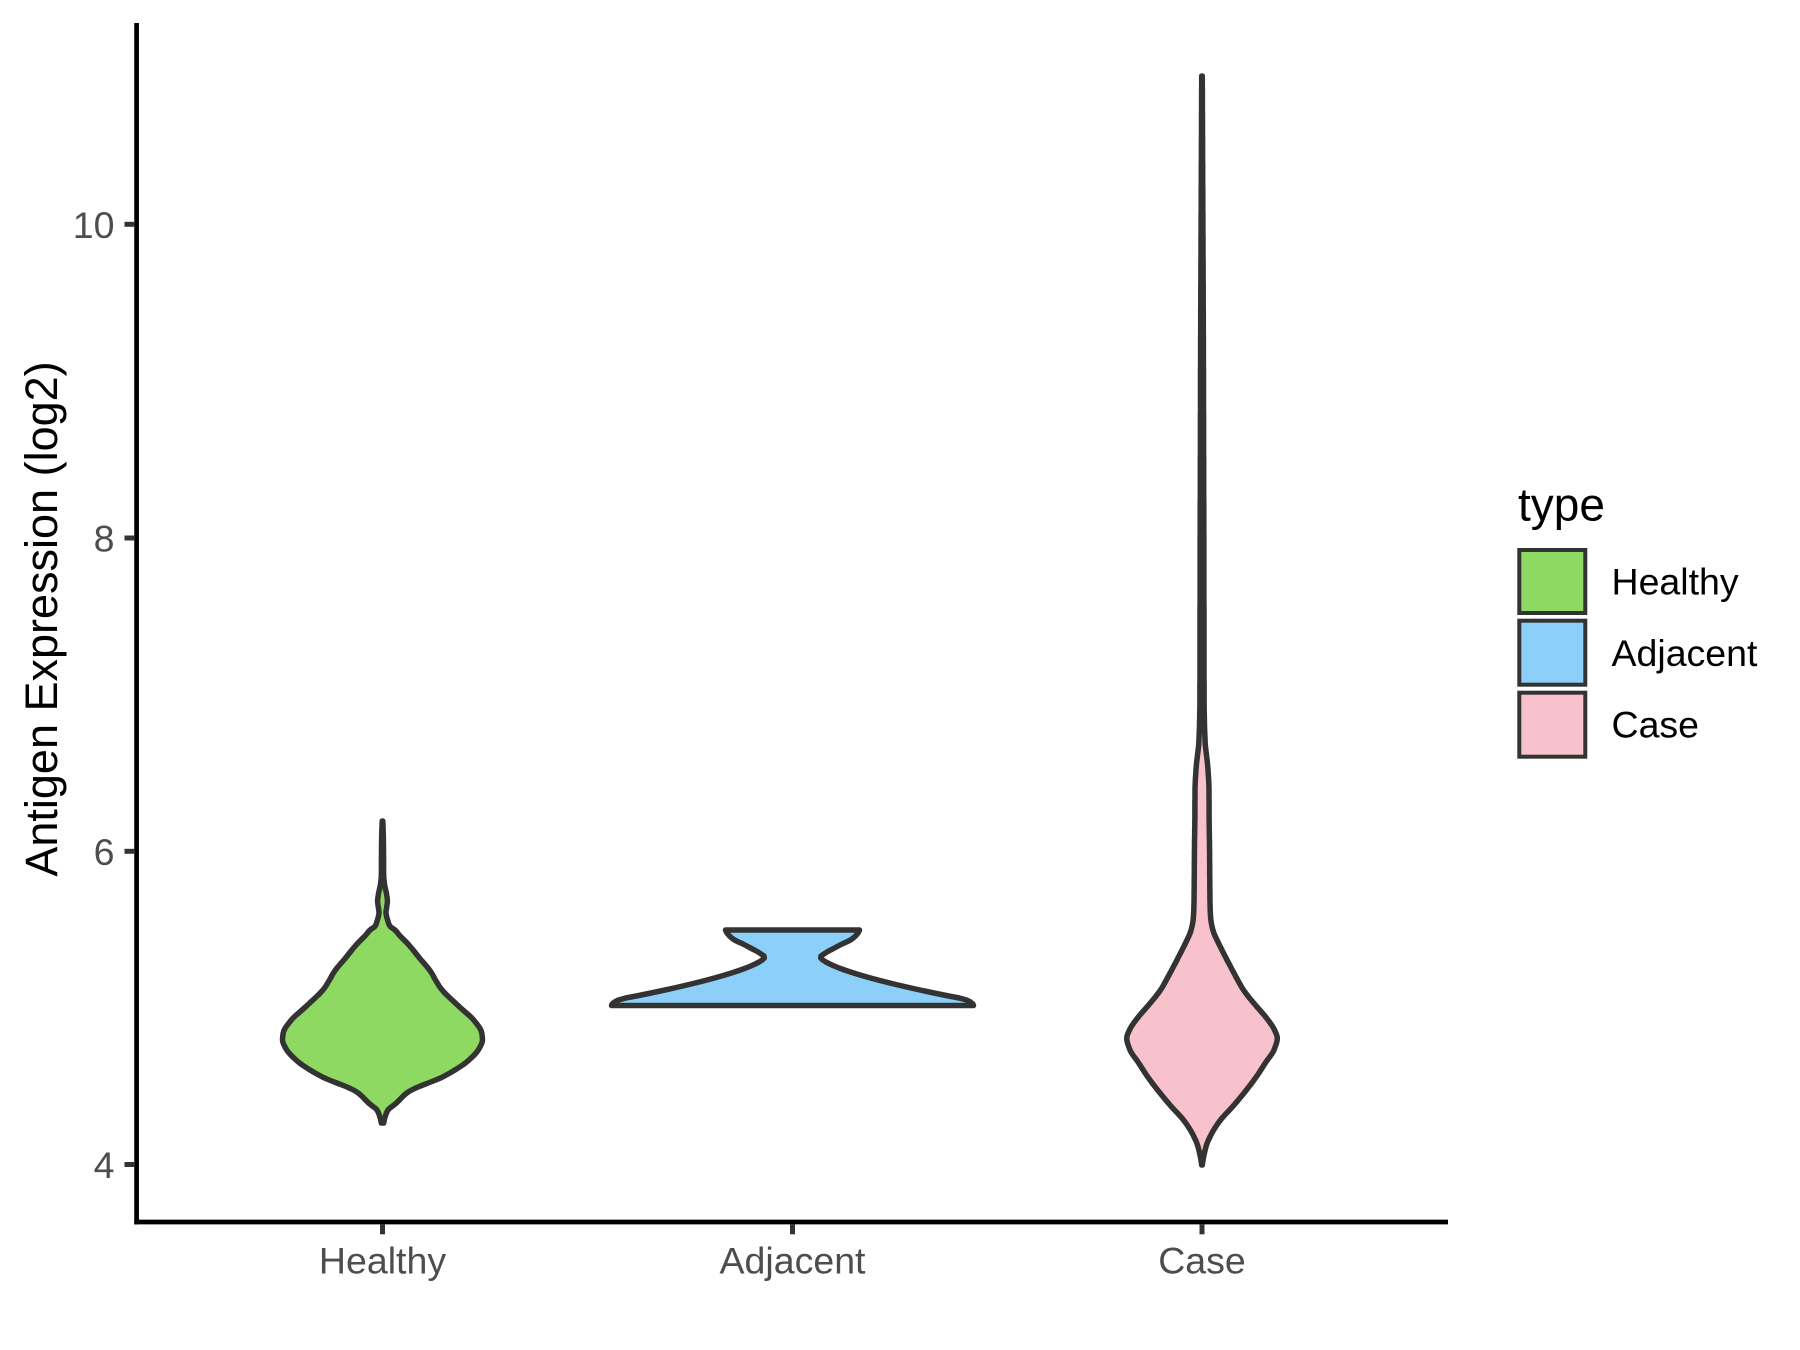 The height and width of the screenshot is (1350, 1800). What do you see at coordinates (104, 852) in the screenshot?
I see `svg-text: 6` at bounding box center [104, 852].